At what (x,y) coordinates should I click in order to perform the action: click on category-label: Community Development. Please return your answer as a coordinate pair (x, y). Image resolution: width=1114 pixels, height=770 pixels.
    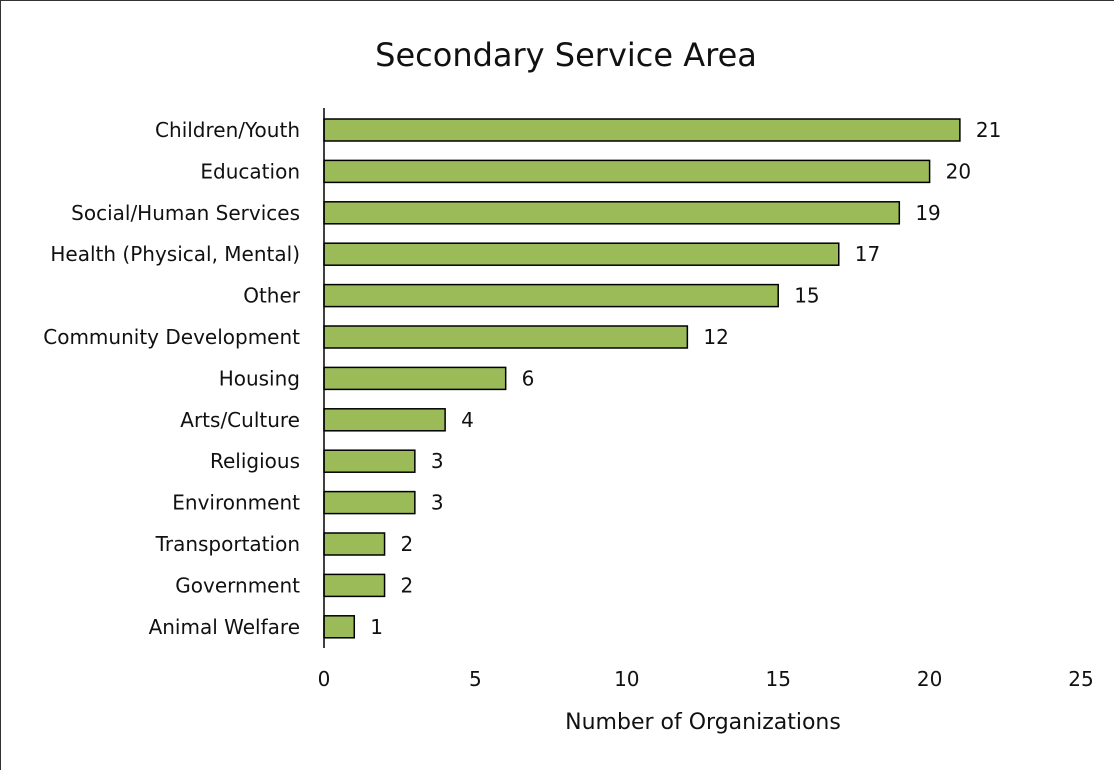
    Looking at the image, I should click on (171, 337).